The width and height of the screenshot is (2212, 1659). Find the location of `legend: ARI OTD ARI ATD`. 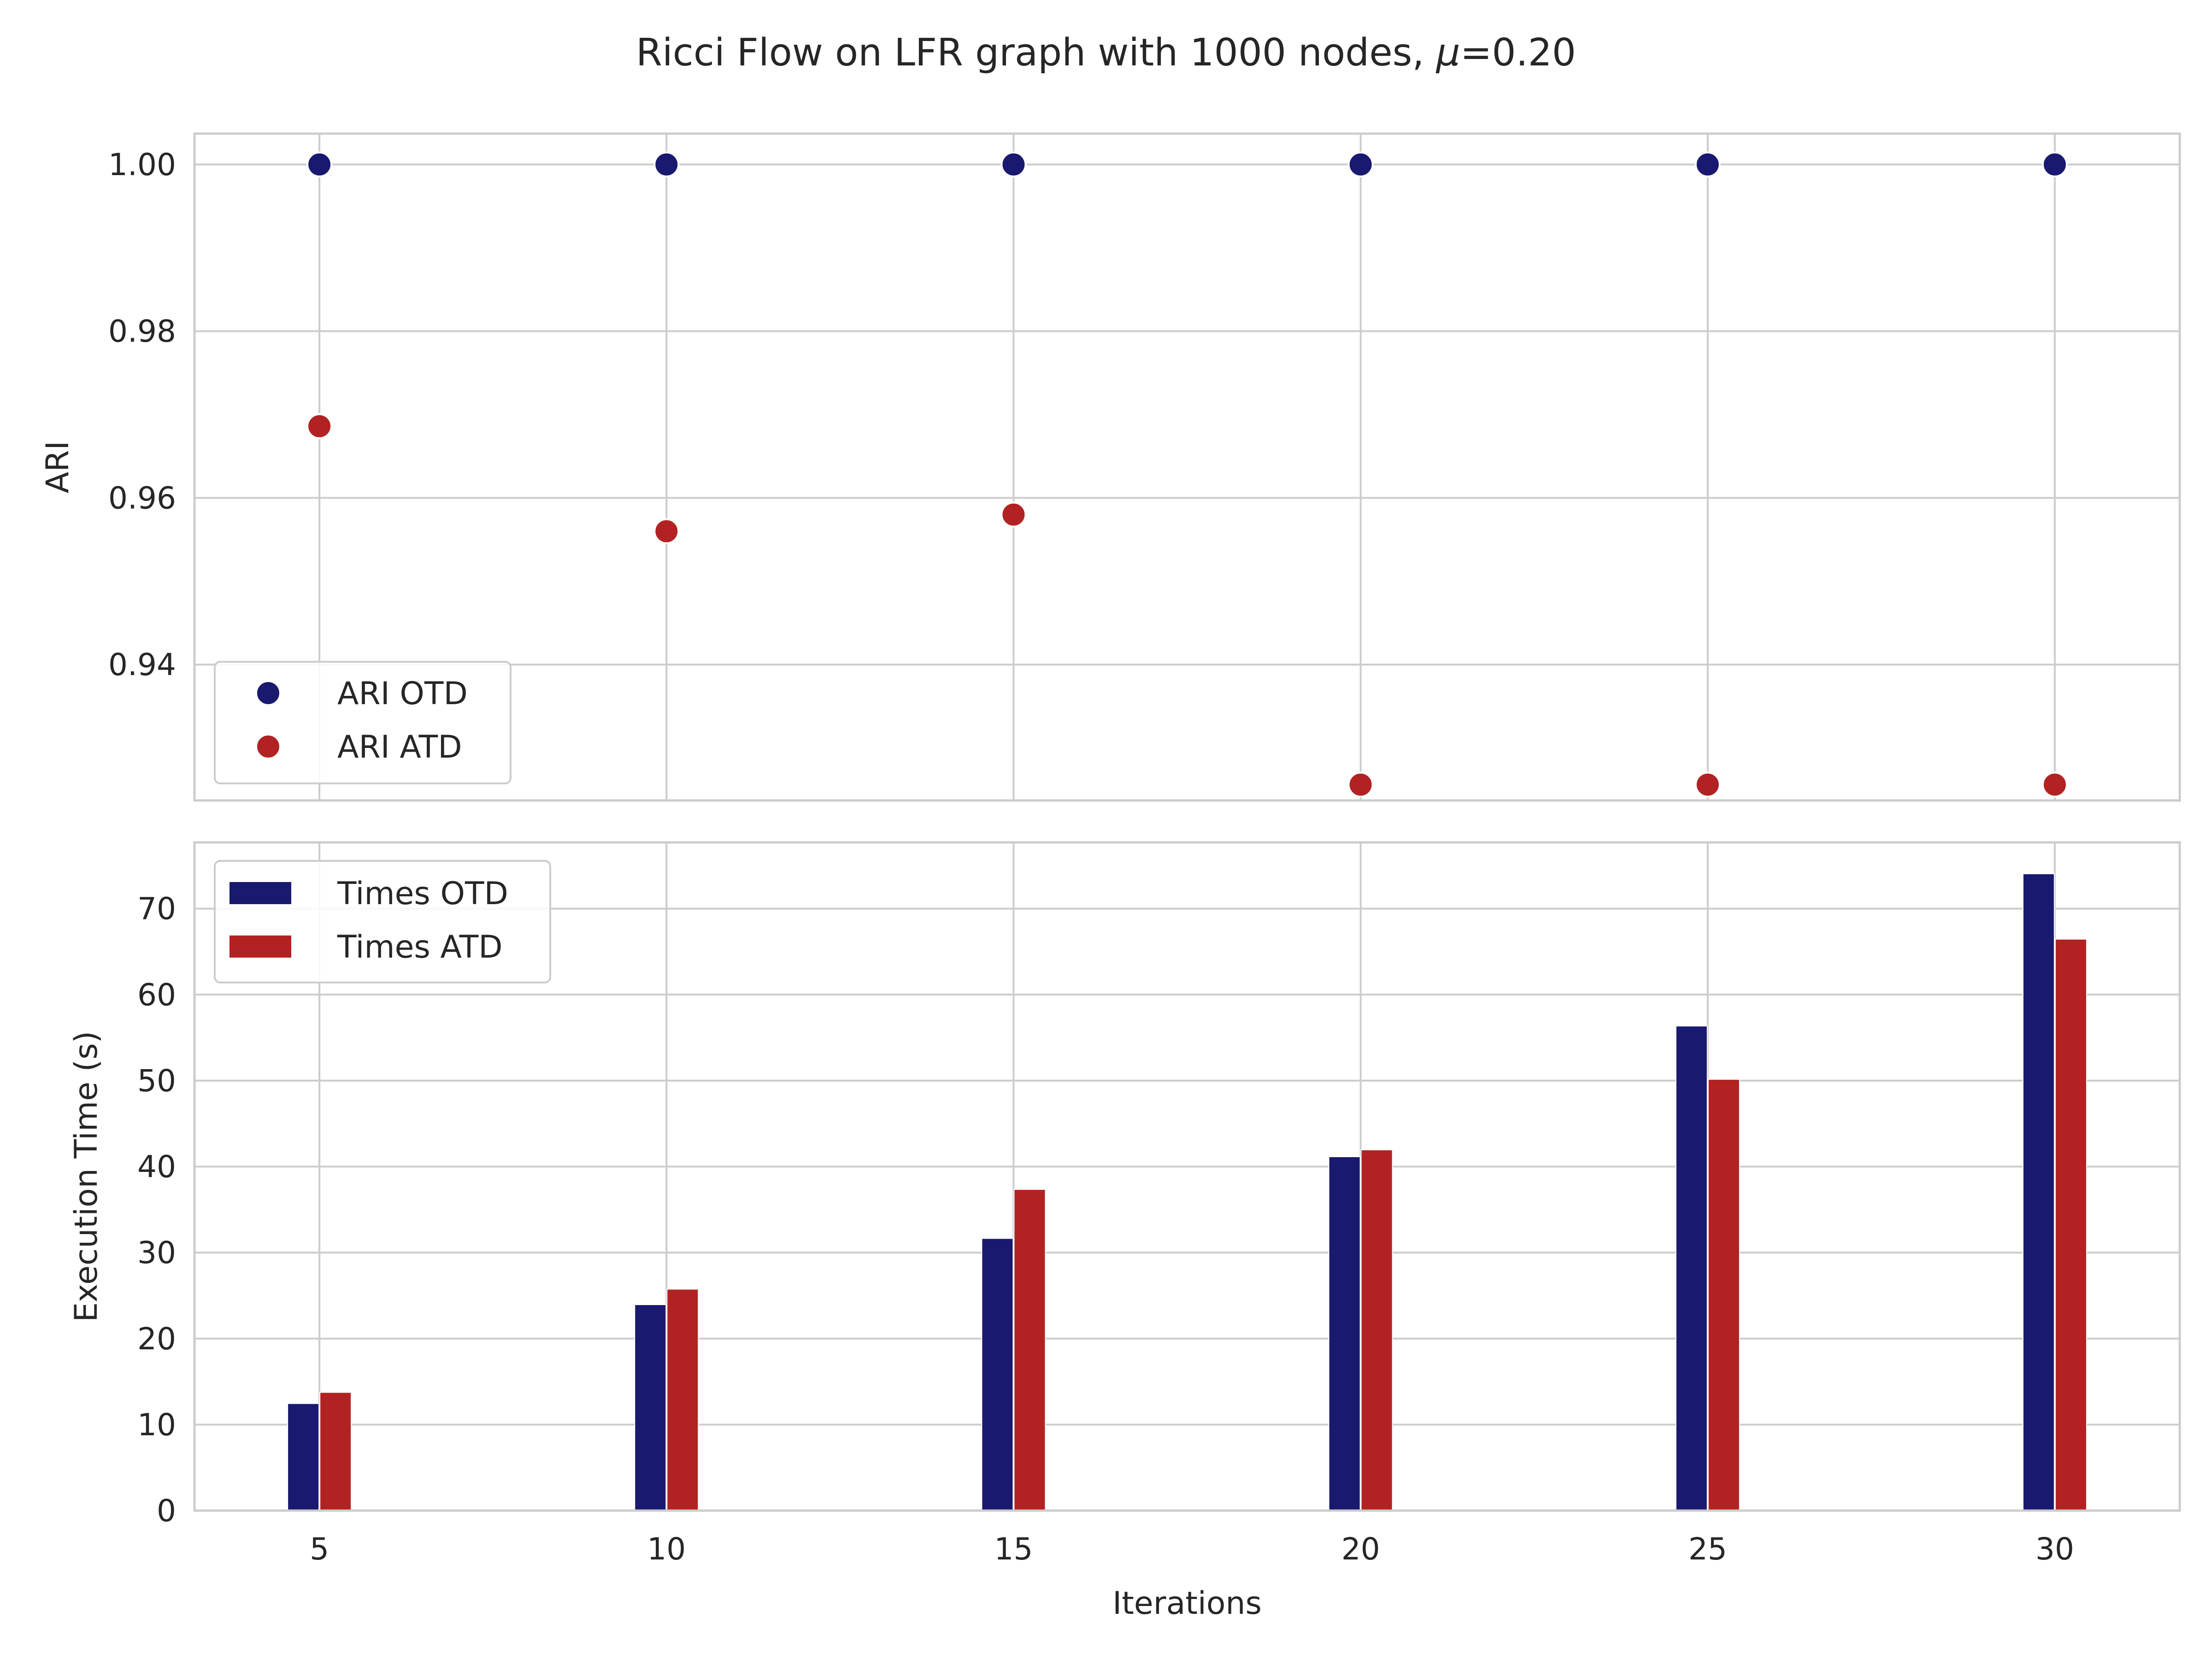

legend: ARI OTD ARI ATD is located at coordinates (363, 722).